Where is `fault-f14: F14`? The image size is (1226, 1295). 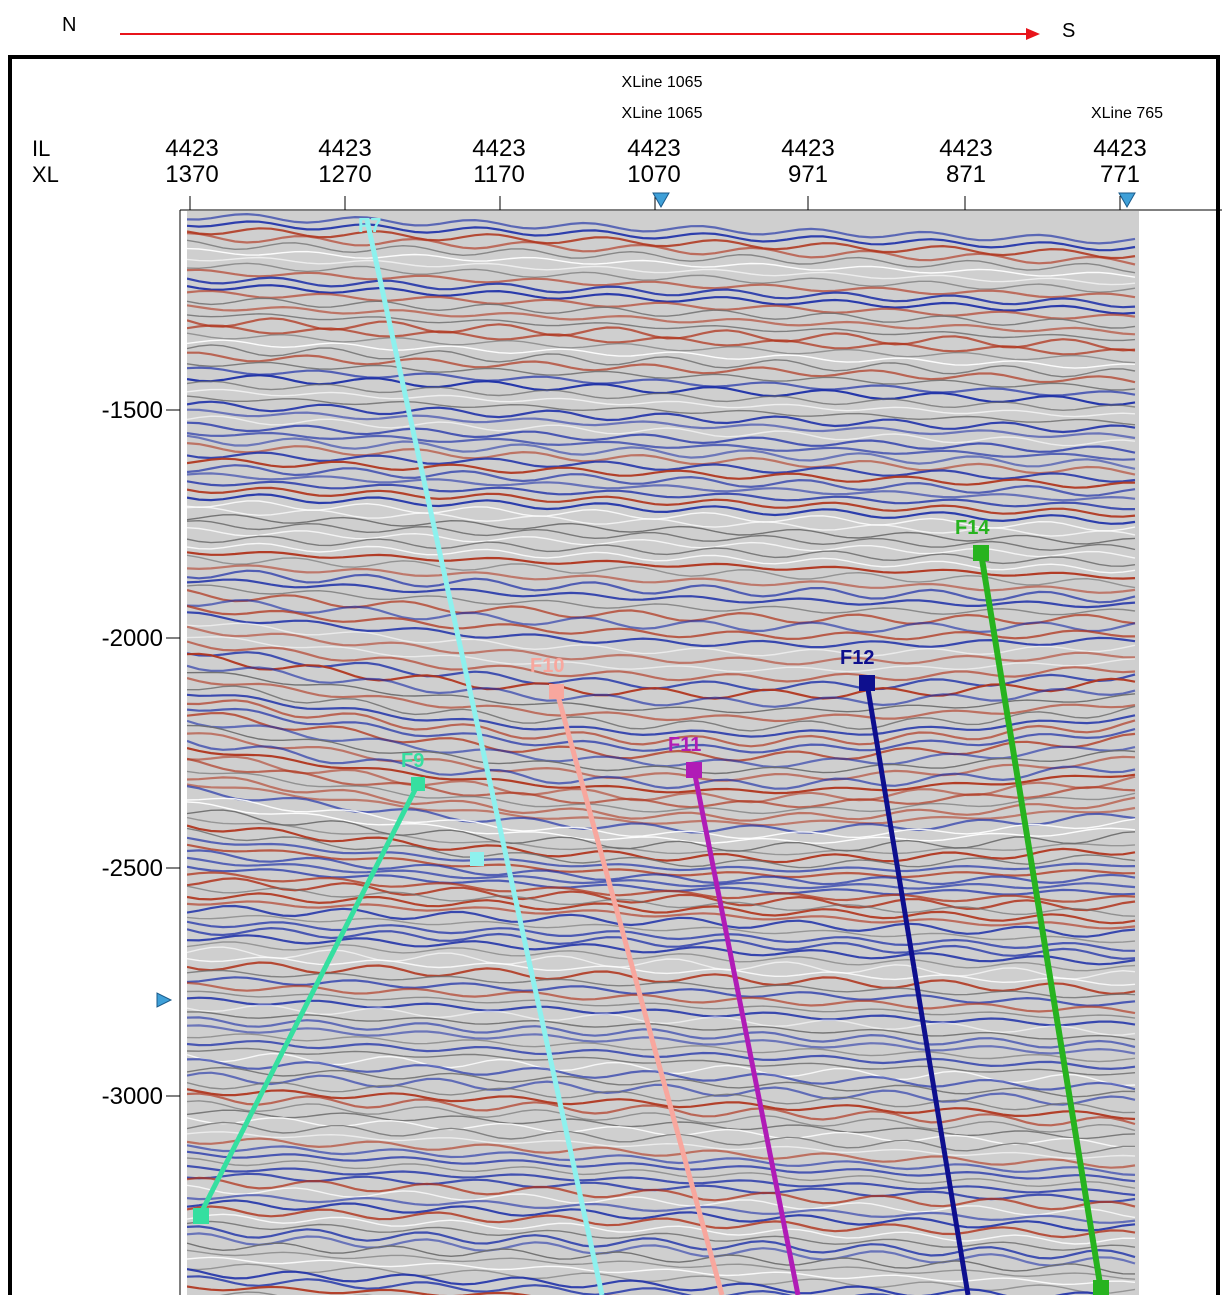
fault-f14: F14 is located at coordinates (1032, 906).